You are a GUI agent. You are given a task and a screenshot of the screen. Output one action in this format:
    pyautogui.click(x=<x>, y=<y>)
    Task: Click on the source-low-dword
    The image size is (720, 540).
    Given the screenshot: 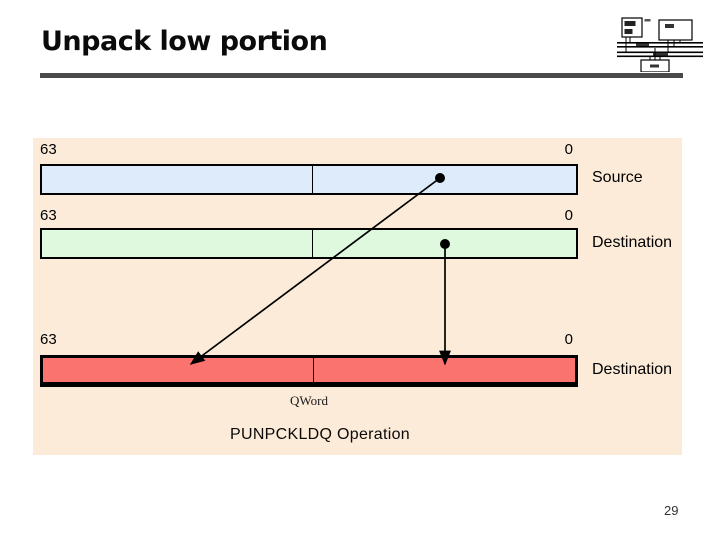 What is the action you would take?
    pyautogui.click(x=444, y=179)
    